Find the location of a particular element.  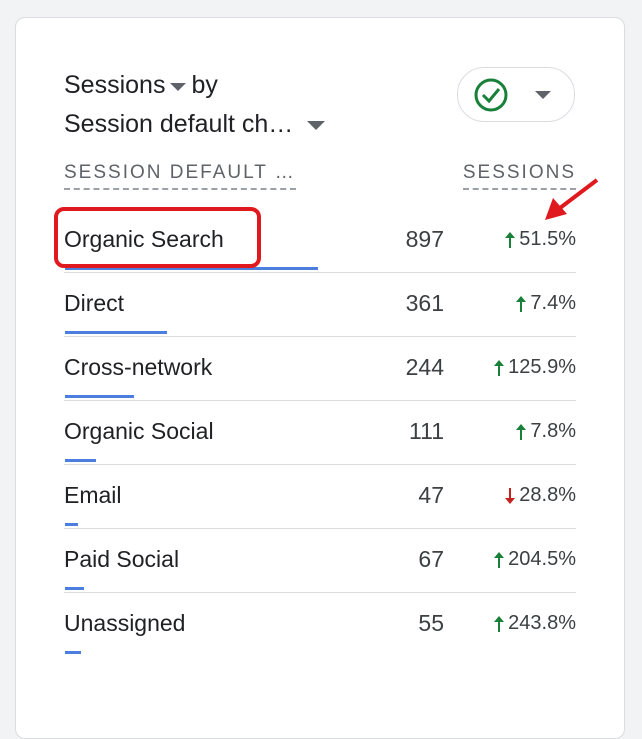

change: 125.9% is located at coordinates (534, 367).